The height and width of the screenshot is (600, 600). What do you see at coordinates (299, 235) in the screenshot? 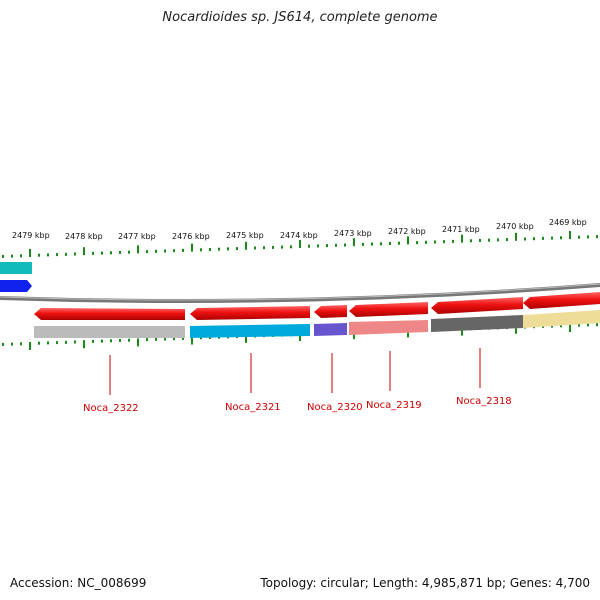
I see `ruler-label: 2474 kbp` at bounding box center [299, 235].